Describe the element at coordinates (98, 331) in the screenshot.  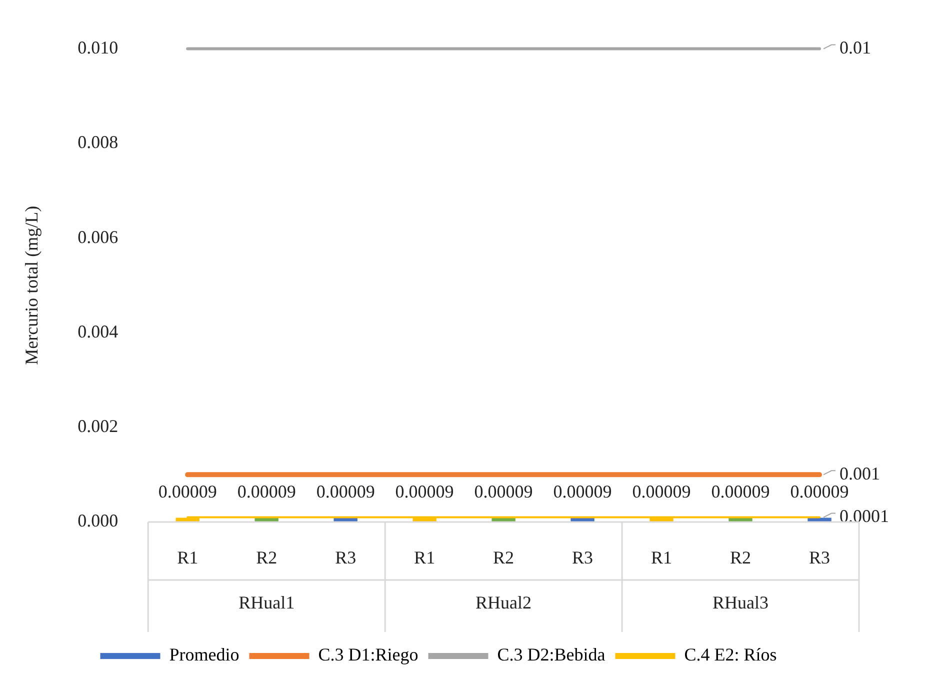
I see `y-tick-label: 0.004` at that location.